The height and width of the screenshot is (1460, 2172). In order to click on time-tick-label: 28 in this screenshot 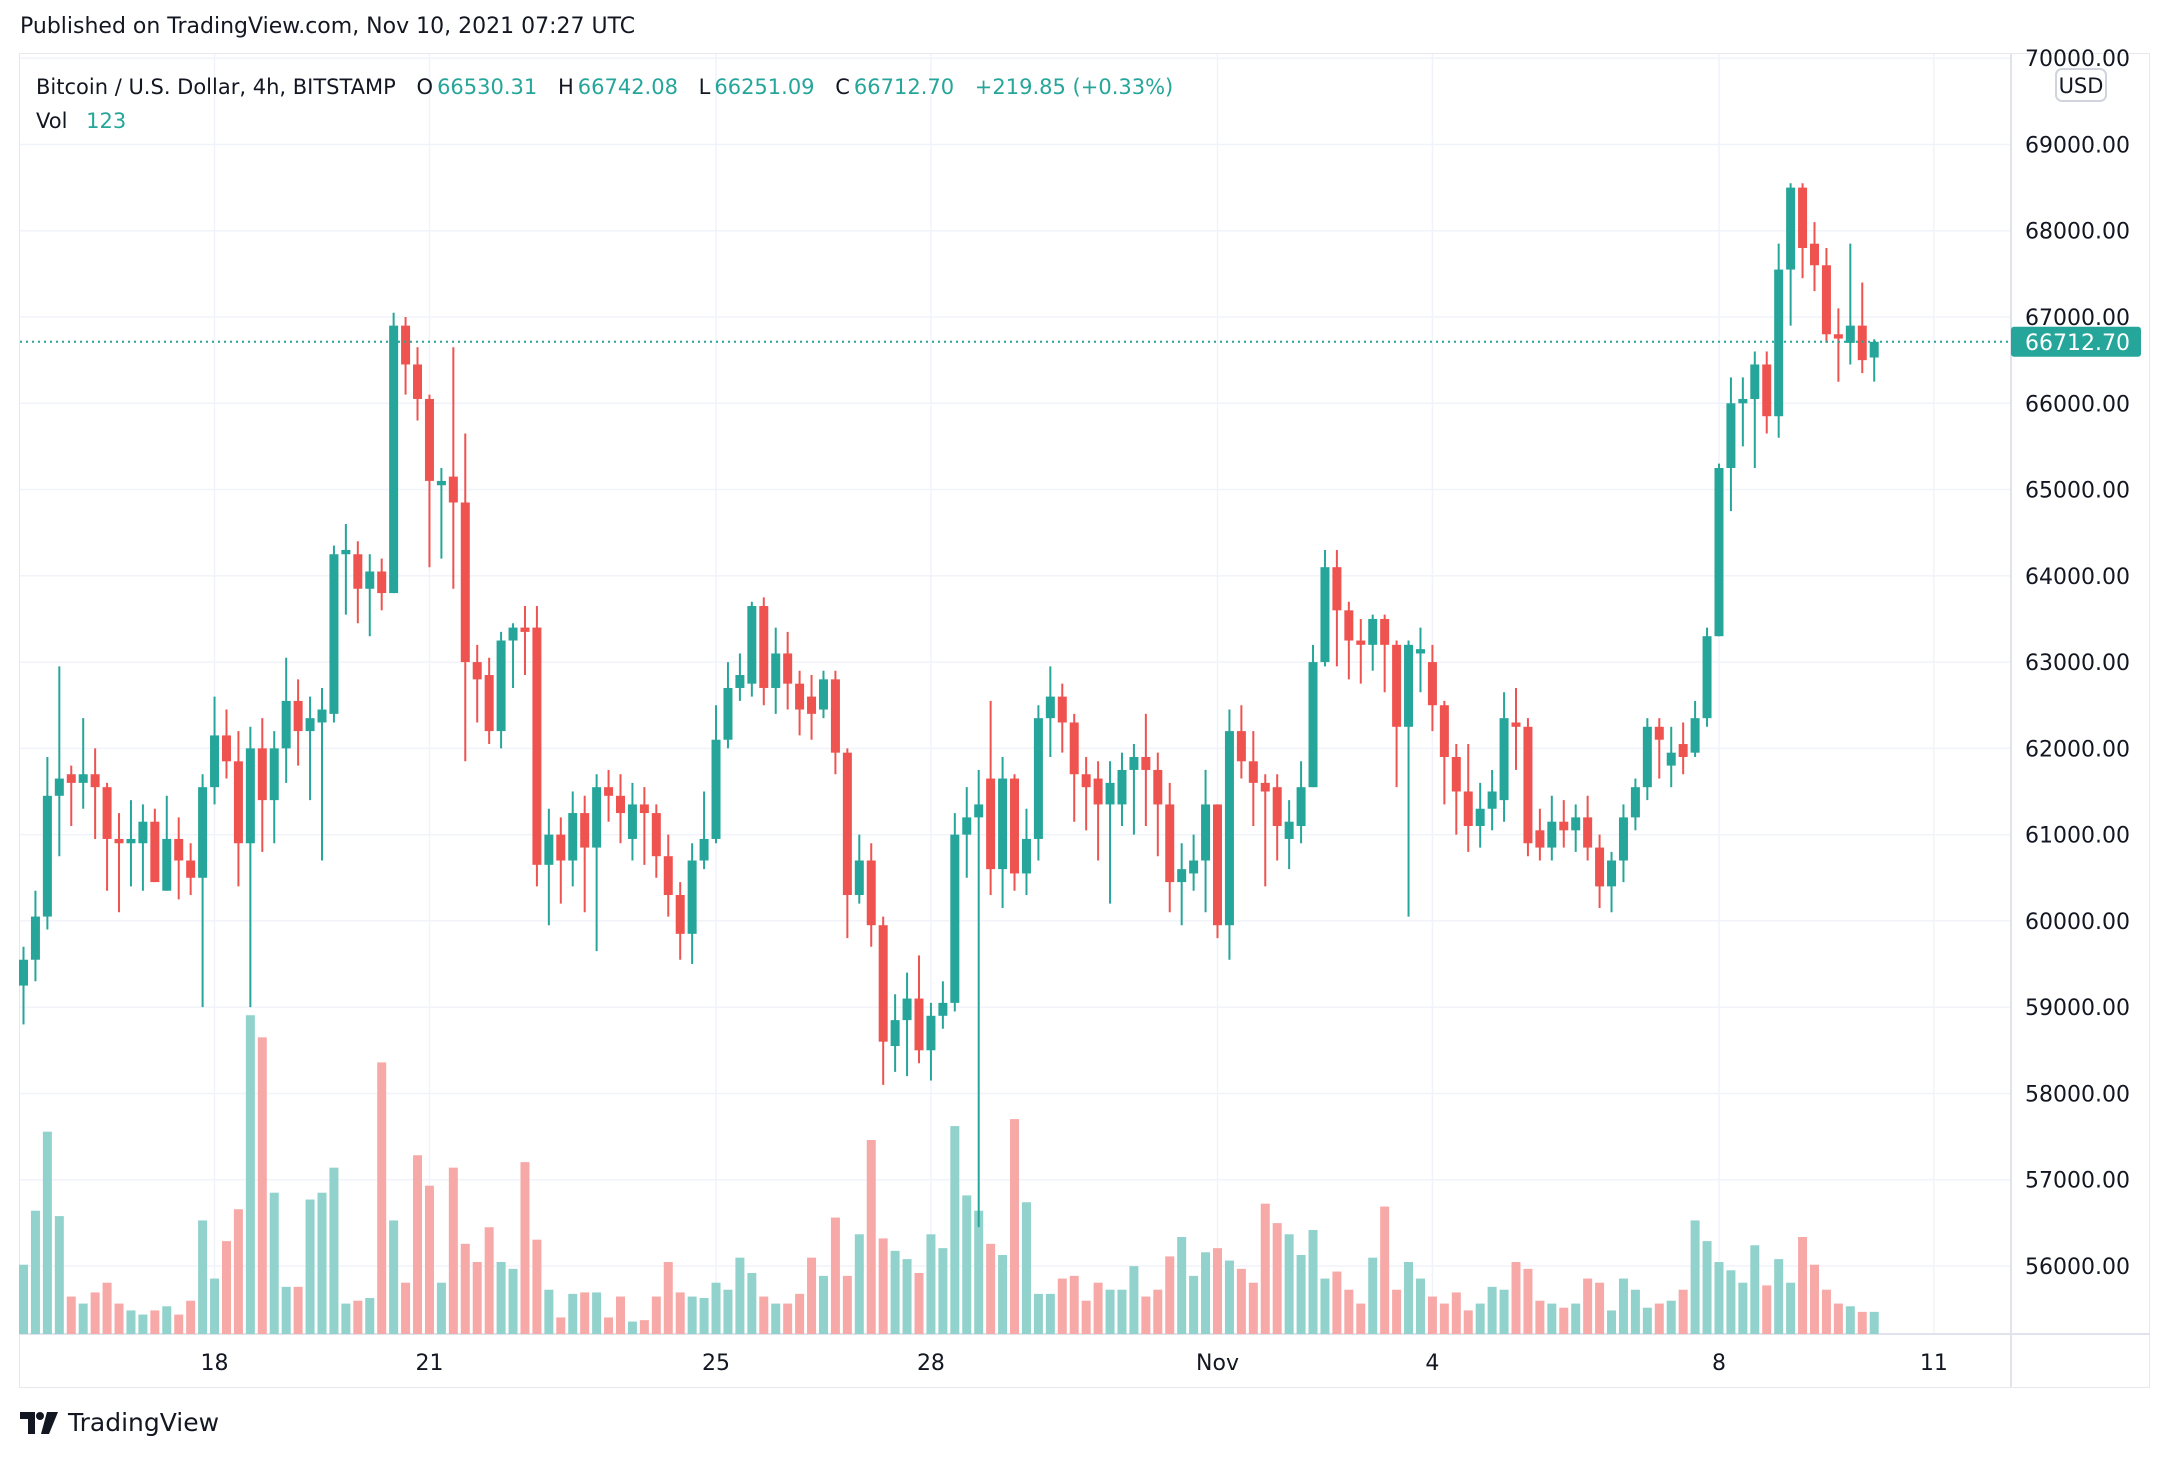, I will do `click(931, 1363)`.